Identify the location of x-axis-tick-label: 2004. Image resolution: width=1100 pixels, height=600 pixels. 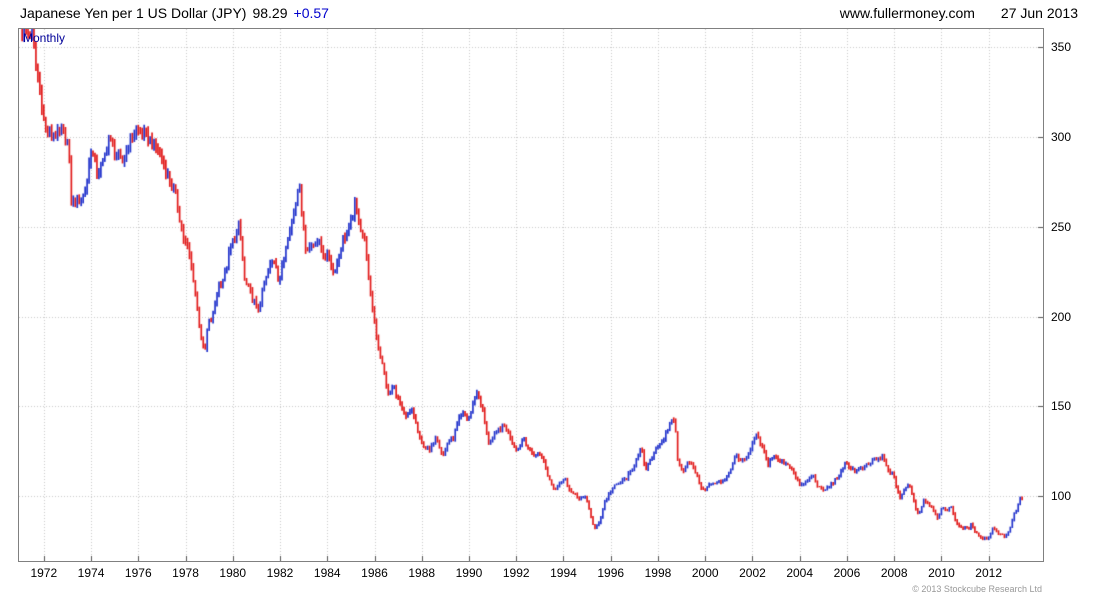
(800, 573).